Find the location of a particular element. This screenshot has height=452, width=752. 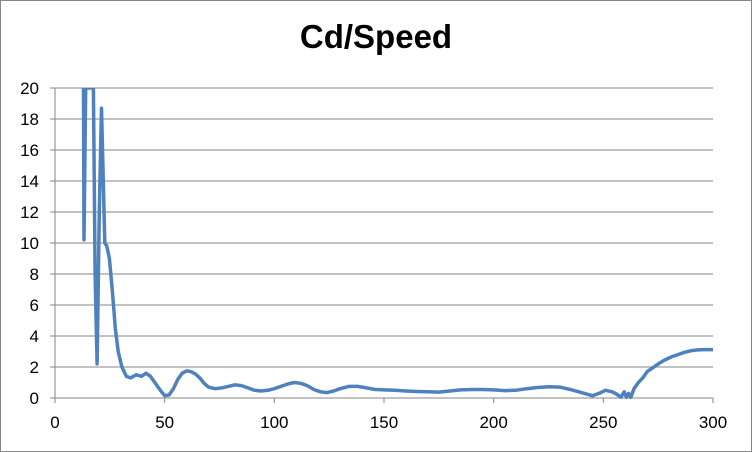

y-tick-label: 10 is located at coordinates (29, 243).